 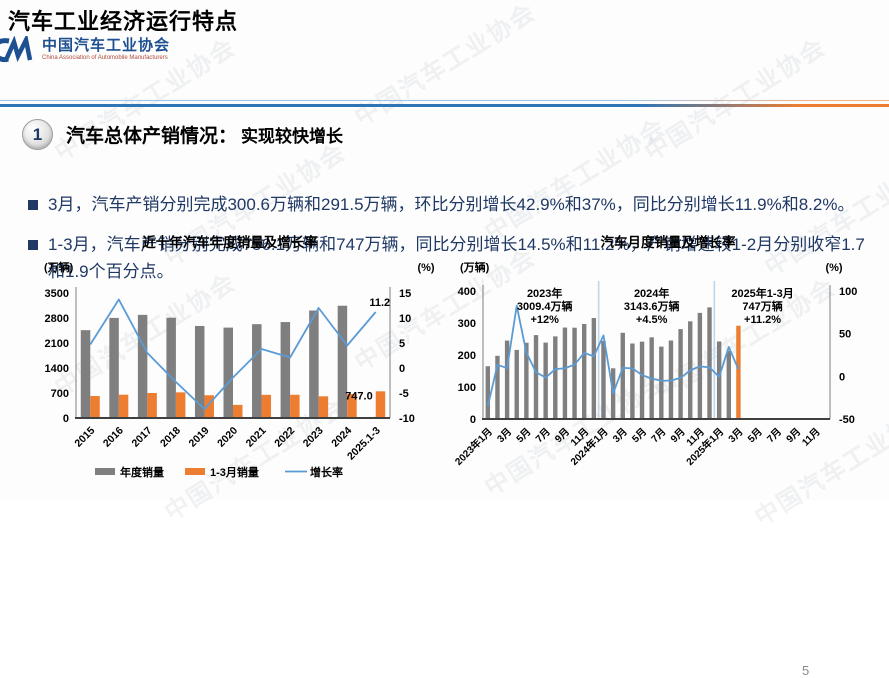 I want to click on svg-text: 2025年1-3月, so click(x=762, y=293).